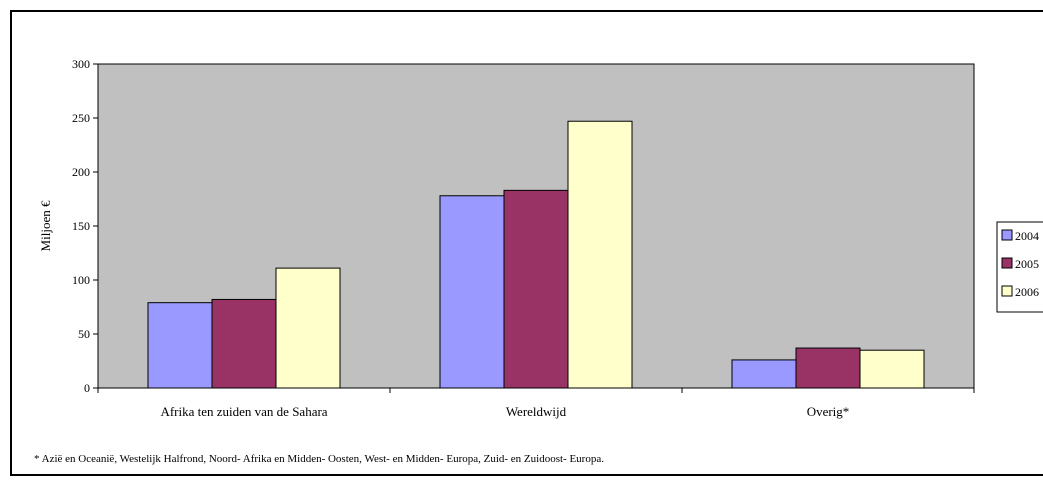  I want to click on legend: 2004 2005 2006, so click(1019, 267).